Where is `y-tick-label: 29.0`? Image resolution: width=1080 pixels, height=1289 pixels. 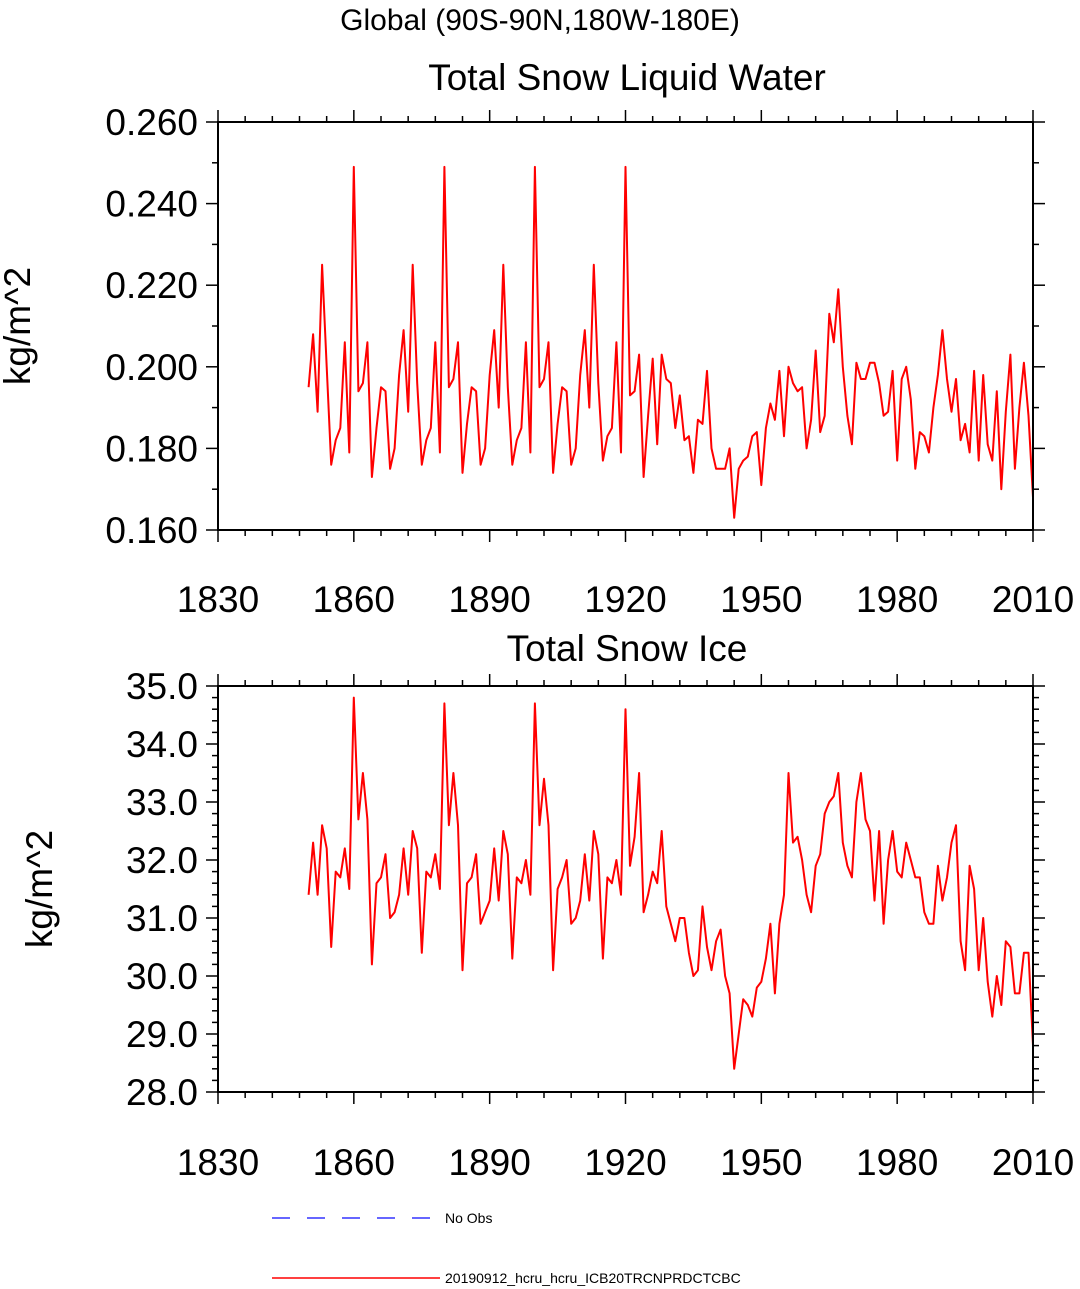
y-tick-label: 29.0 is located at coordinates (162, 1034).